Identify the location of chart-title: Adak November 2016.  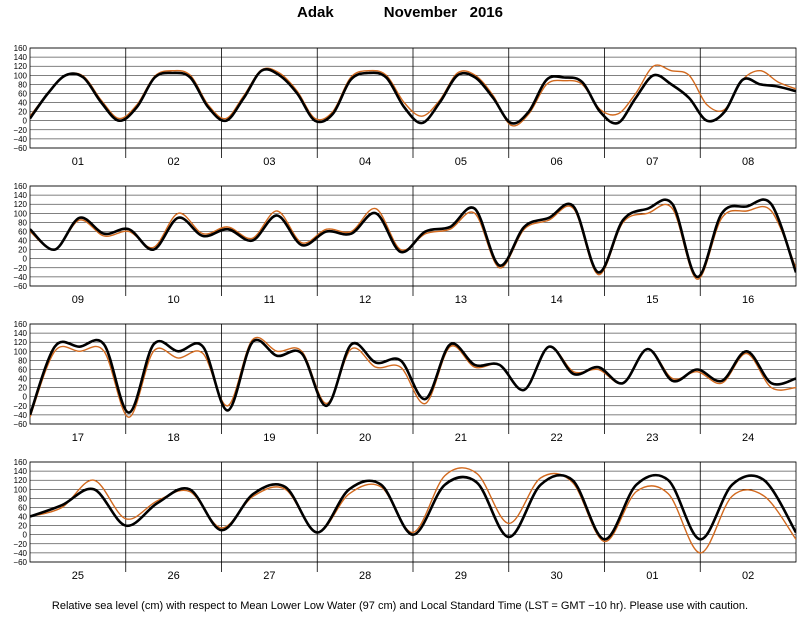
(400, 12).